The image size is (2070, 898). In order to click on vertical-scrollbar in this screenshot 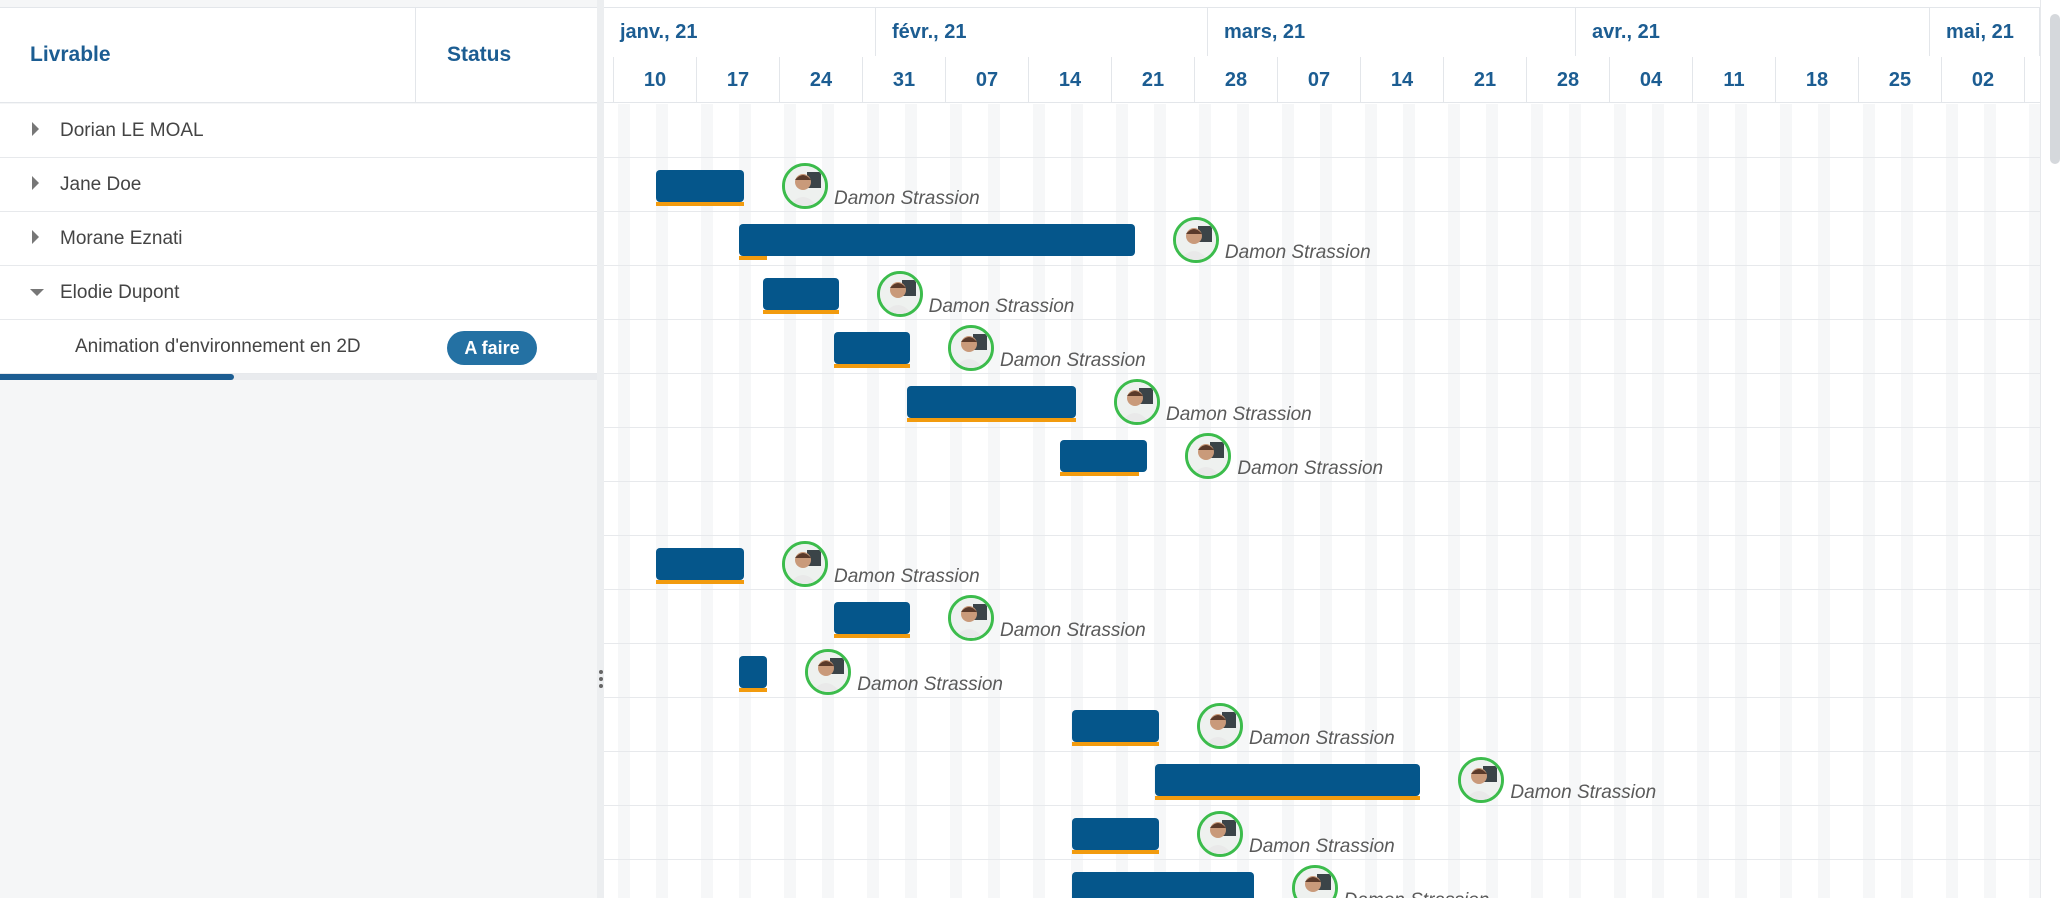, I will do `click(2055, 449)`.